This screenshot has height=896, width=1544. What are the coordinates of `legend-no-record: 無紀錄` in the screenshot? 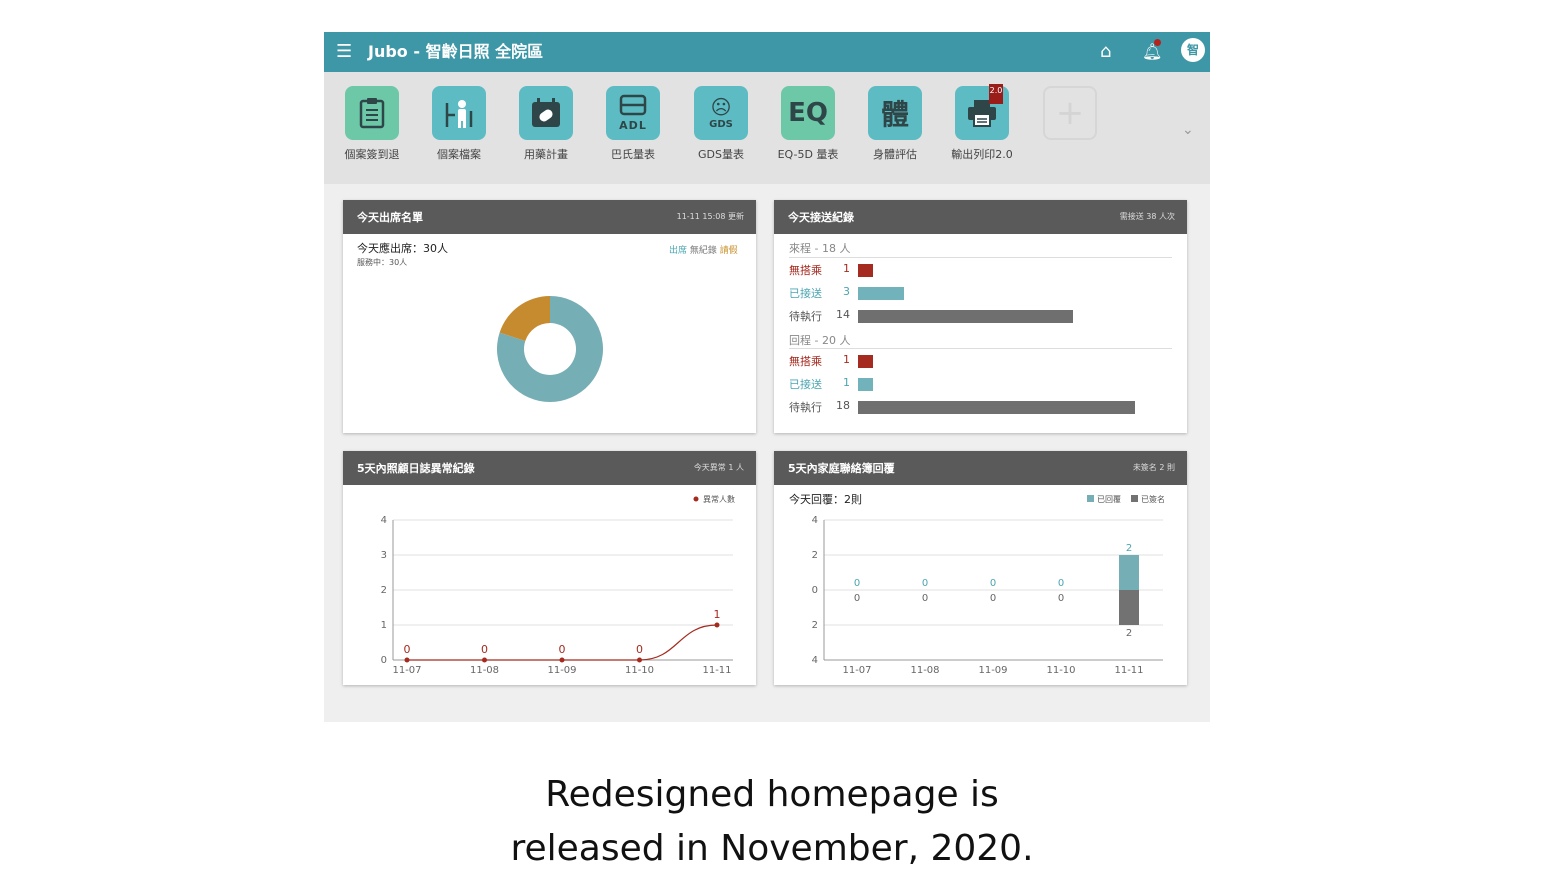 It's located at (703, 251).